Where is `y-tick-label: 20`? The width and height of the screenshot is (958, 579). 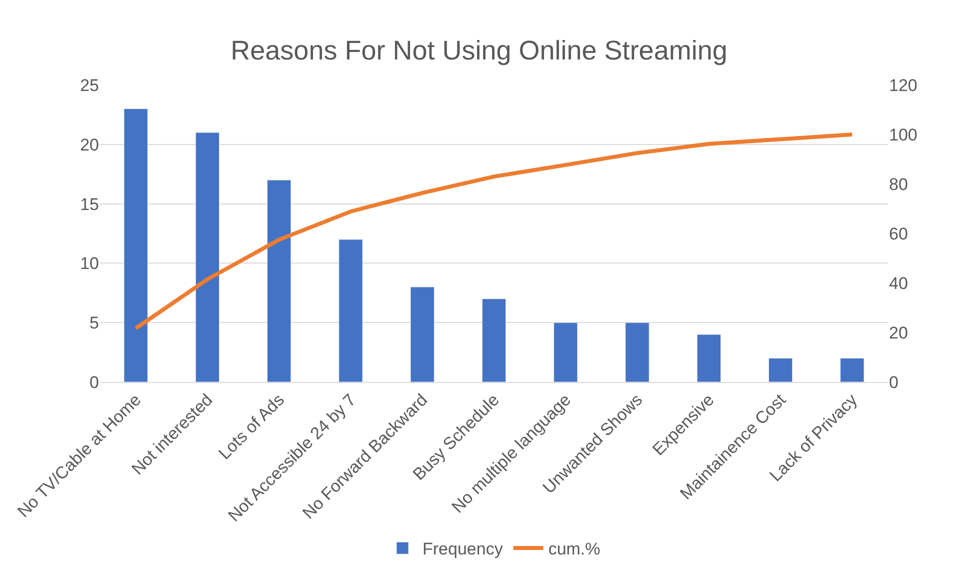 y-tick-label: 20 is located at coordinates (89, 144).